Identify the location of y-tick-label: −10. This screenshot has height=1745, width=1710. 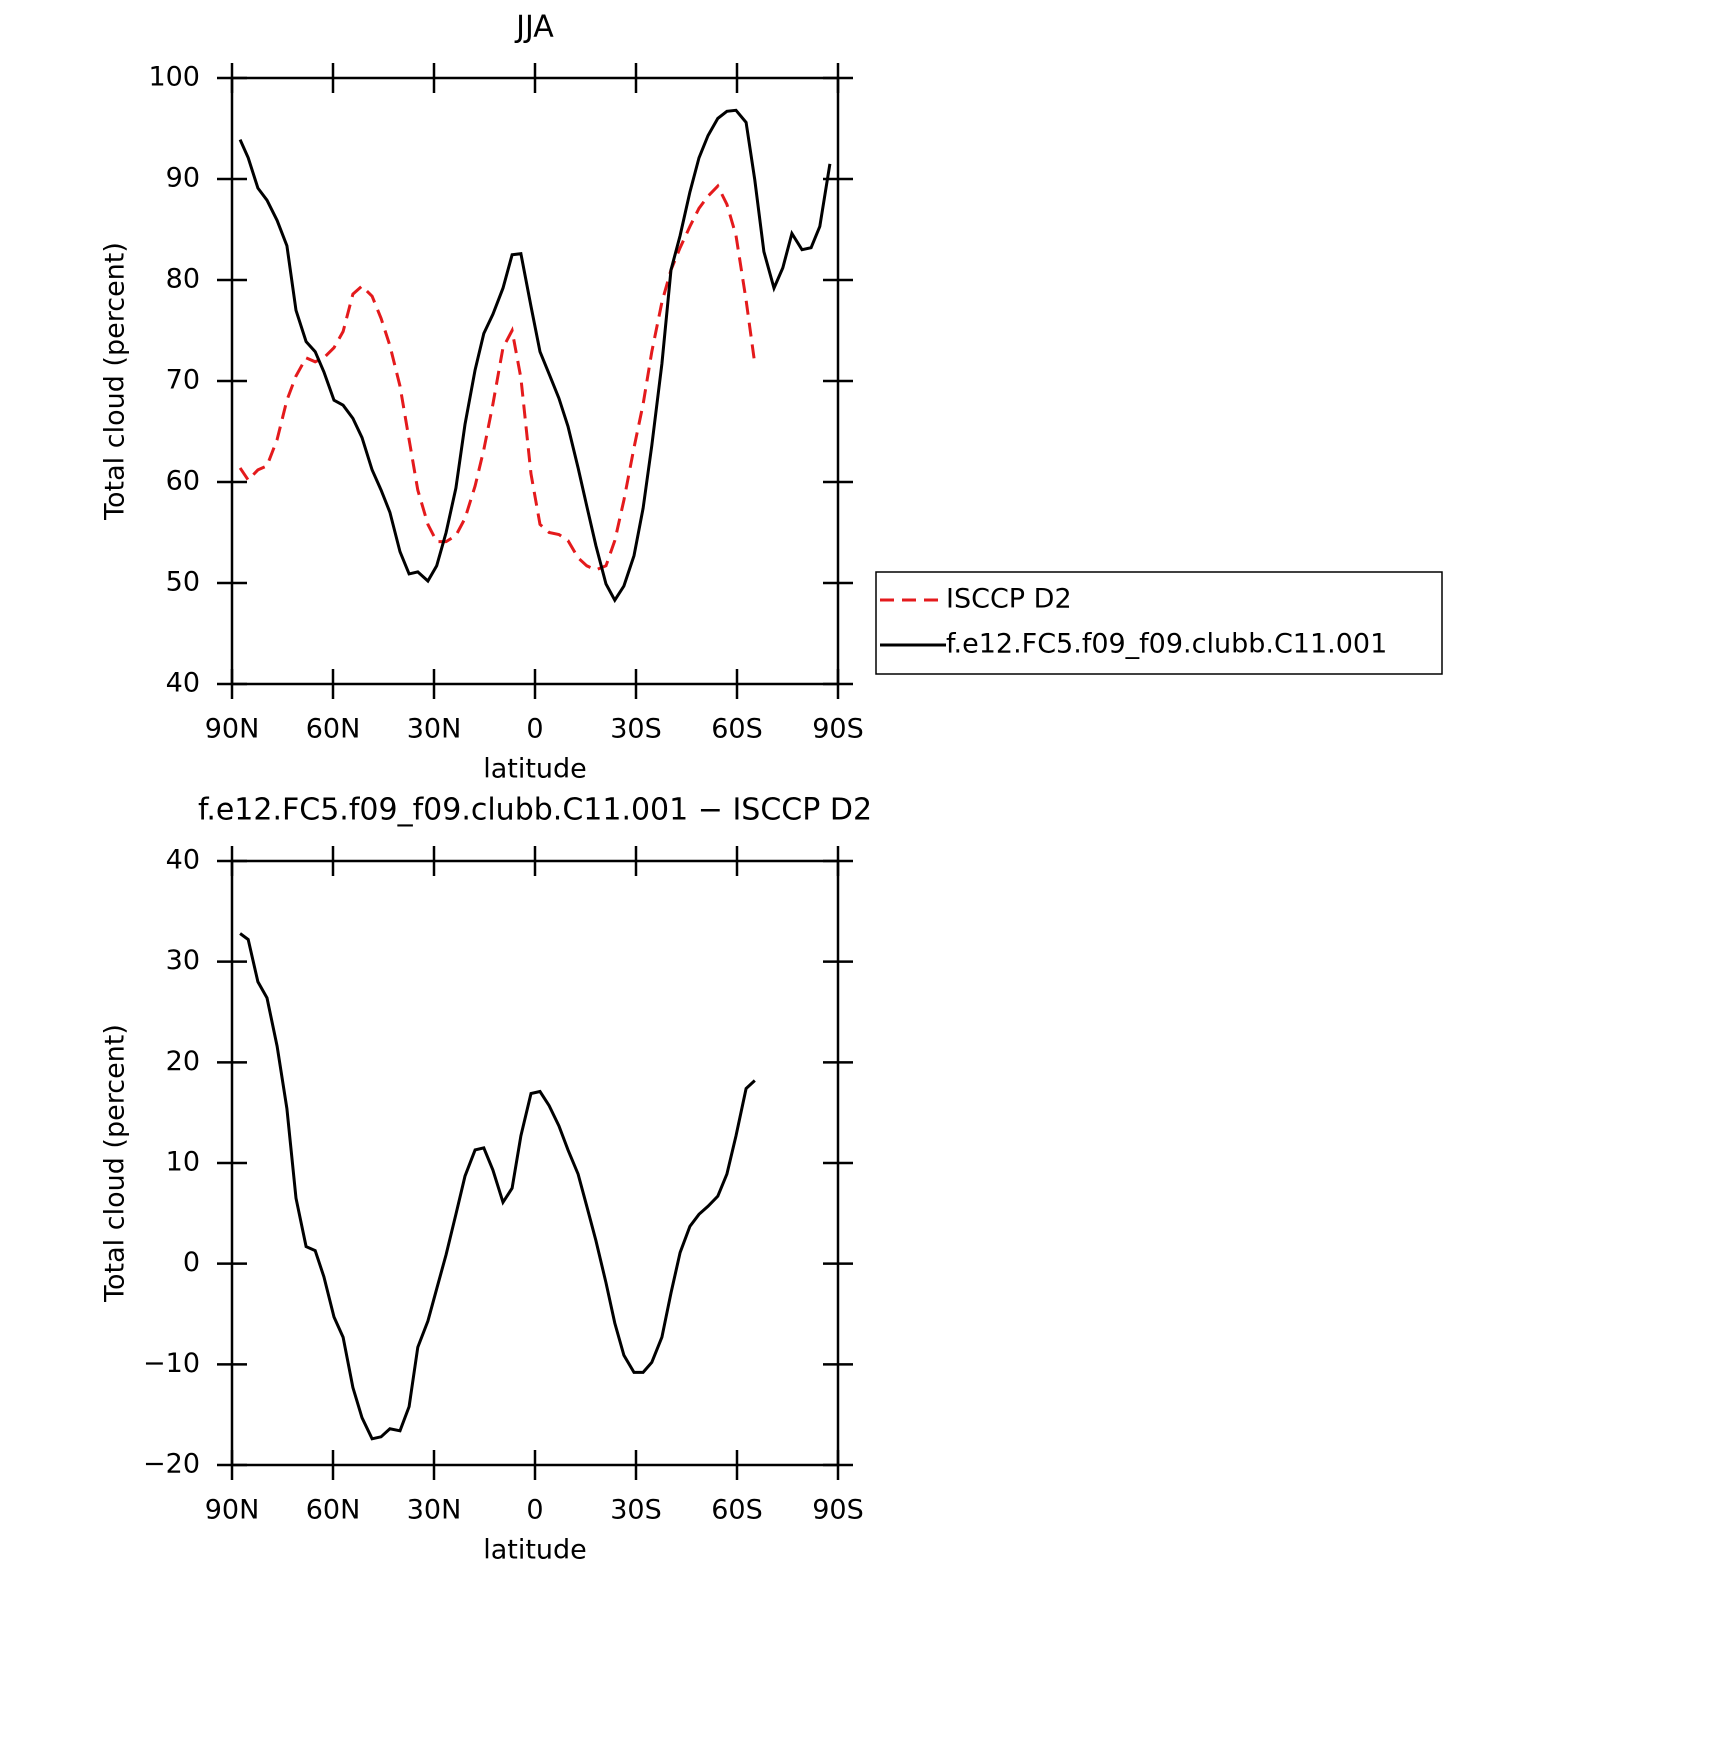
(171, 1363).